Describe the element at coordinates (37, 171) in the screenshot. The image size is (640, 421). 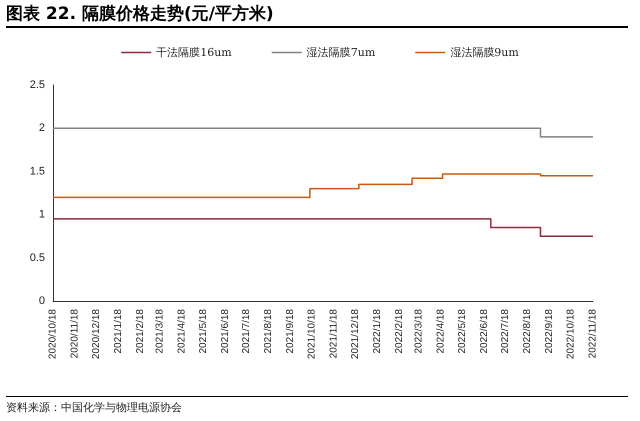
I see `y-tick-label: 1.5` at that location.